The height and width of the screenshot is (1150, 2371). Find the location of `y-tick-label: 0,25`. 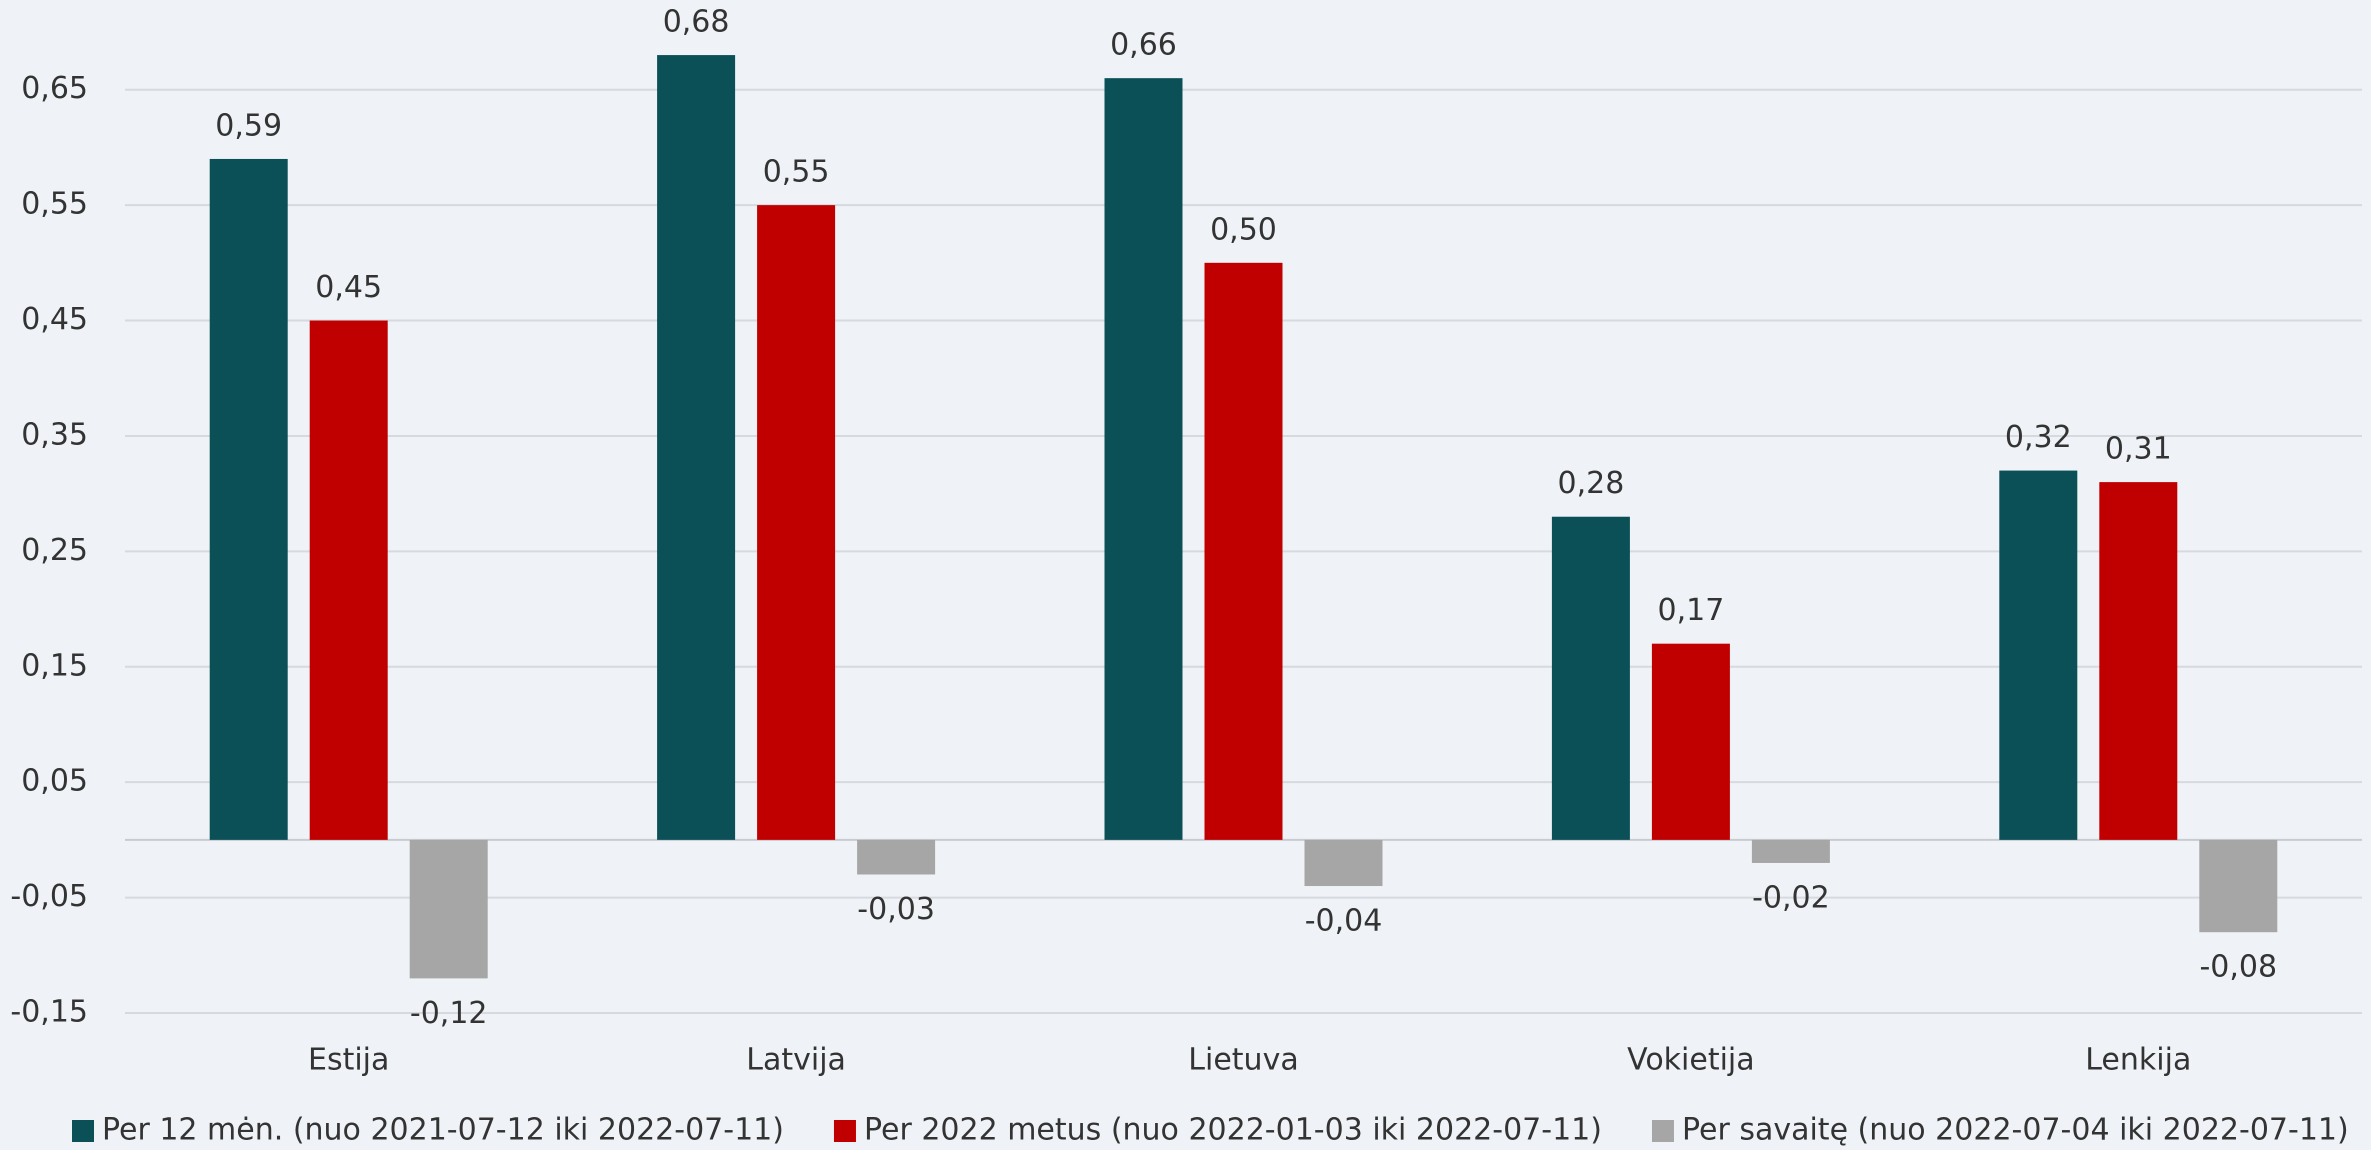

y-tick-label: 0,25 is located at coordinates (54, 550).